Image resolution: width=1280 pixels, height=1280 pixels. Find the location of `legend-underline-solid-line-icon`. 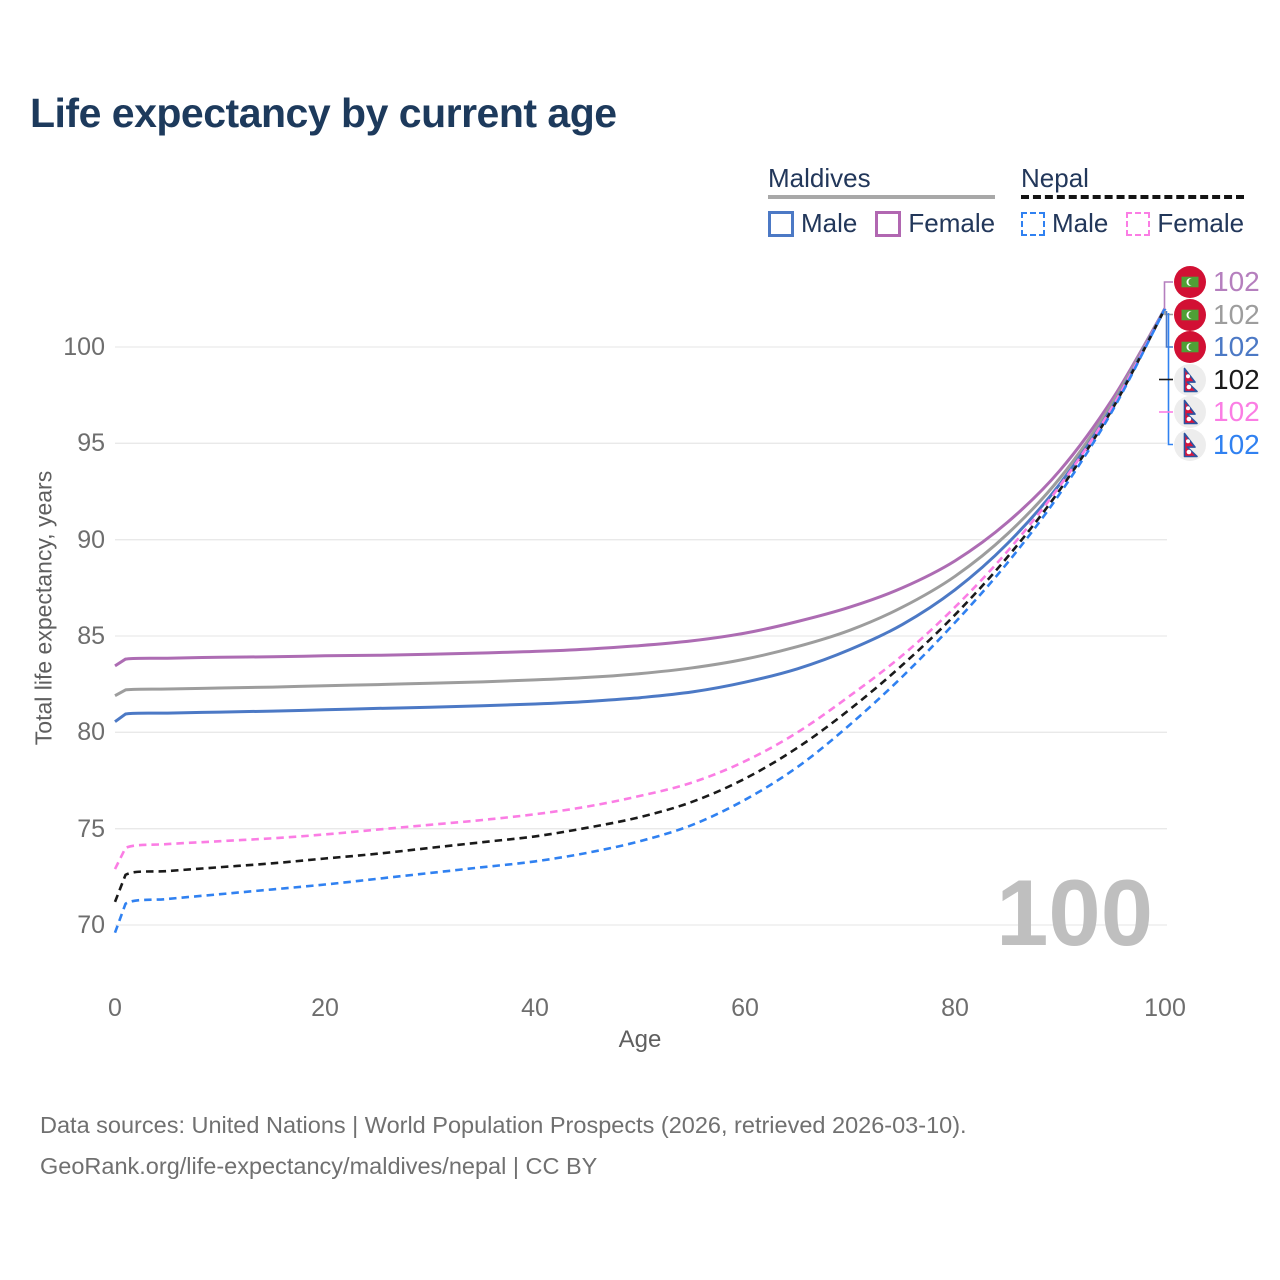

legend-underline-solid-line-icon is located at coordinates (882, 197).